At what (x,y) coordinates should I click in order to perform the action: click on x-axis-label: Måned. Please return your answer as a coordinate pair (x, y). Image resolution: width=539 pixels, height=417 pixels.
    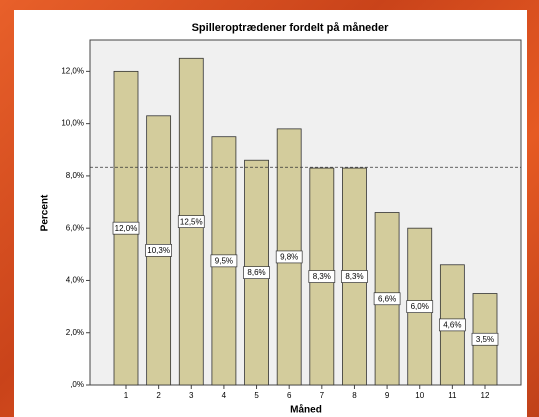
    Looking at the image, I should click on (306, 410).